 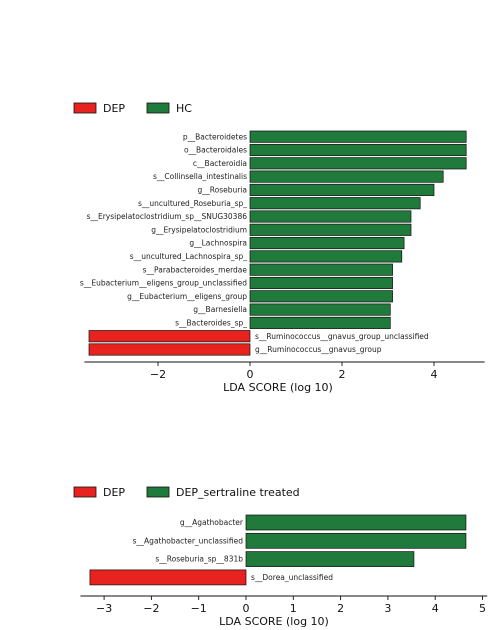 I want to click on x-axis-label-1: LDA SCORE (log 10), so click(x=274, y=621).